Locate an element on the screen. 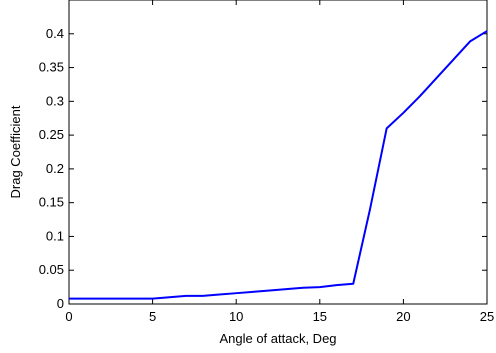  x-tick-label: 20 is located at coordinates (403, 316).